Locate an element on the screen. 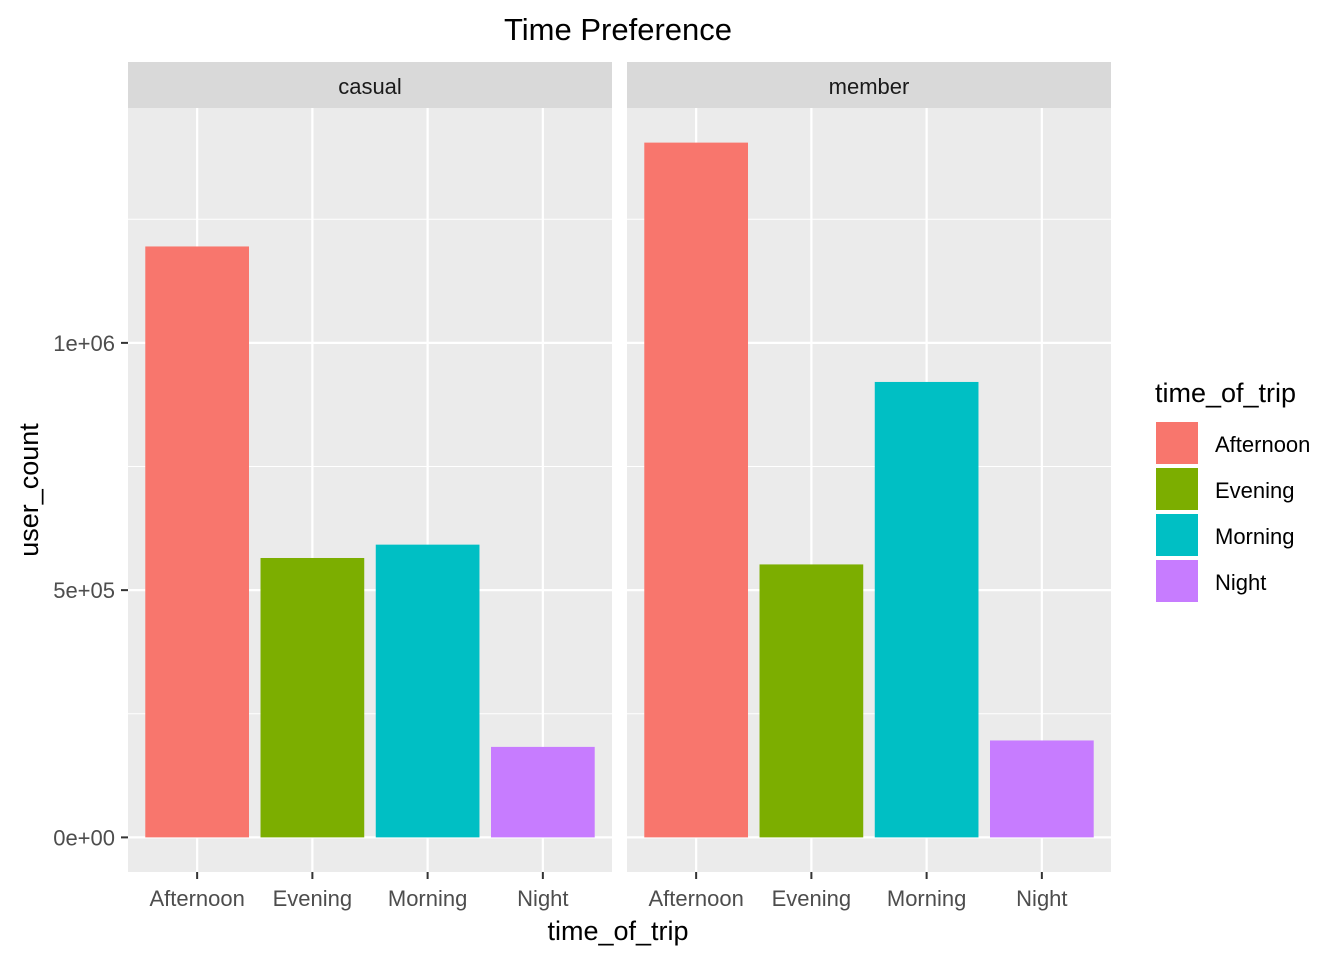 The height and width of the screenshot is (960, 1344). legend-key-evening is located at coordinates (1177, 489).